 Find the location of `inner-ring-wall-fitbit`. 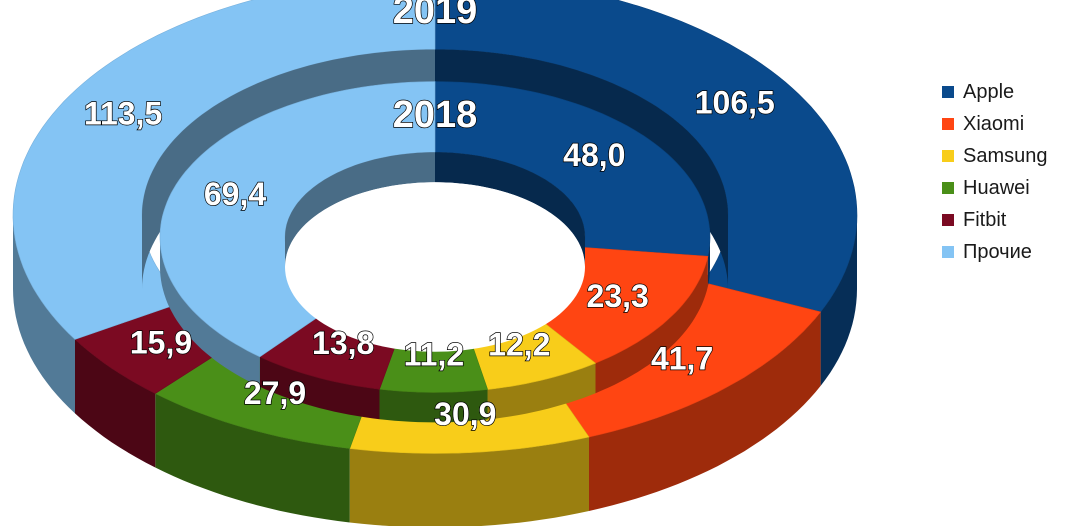

inner-ring-wall-fitbit is located at coordinates (319, 388).